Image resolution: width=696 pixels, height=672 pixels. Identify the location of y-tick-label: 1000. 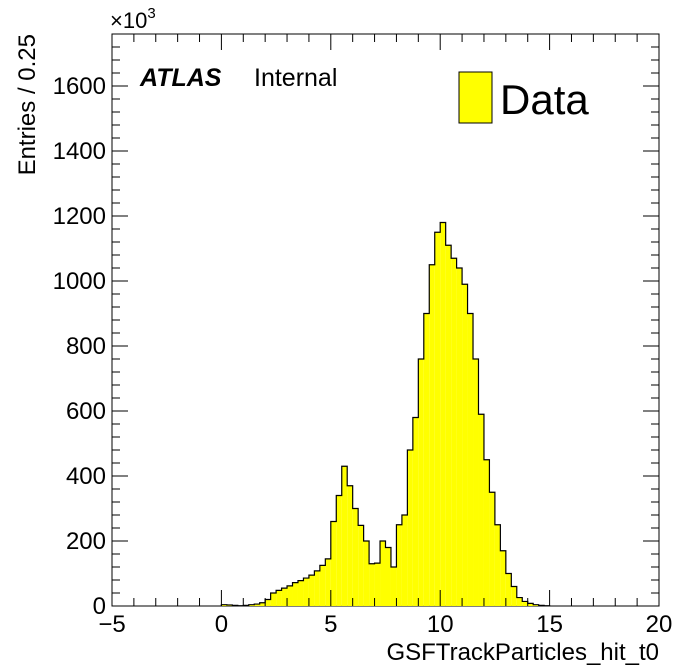
(79, 281).